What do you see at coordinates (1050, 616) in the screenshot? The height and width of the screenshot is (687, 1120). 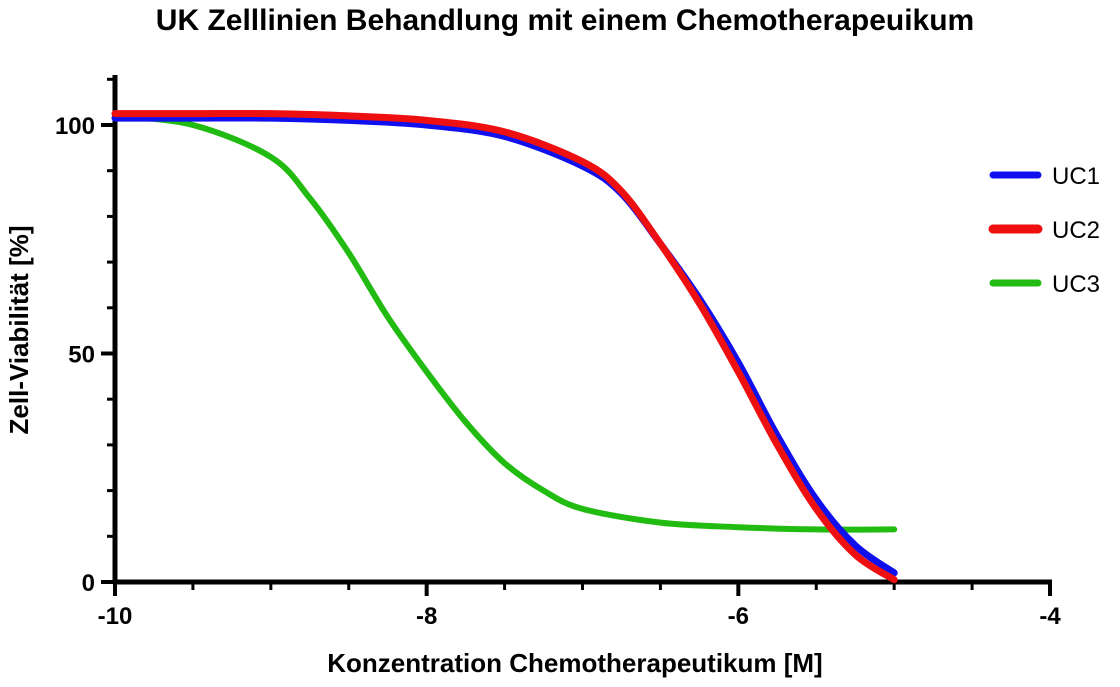 I see `x-tick-label: -4` at bounding box center [1050, 616].